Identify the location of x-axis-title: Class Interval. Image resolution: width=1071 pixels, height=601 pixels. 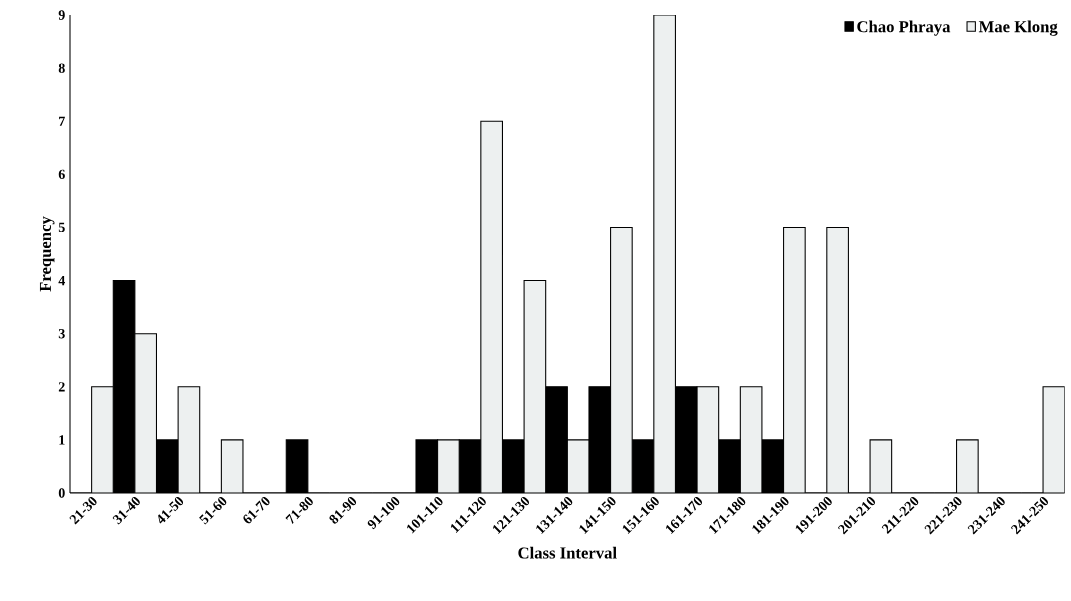
(567, 552).